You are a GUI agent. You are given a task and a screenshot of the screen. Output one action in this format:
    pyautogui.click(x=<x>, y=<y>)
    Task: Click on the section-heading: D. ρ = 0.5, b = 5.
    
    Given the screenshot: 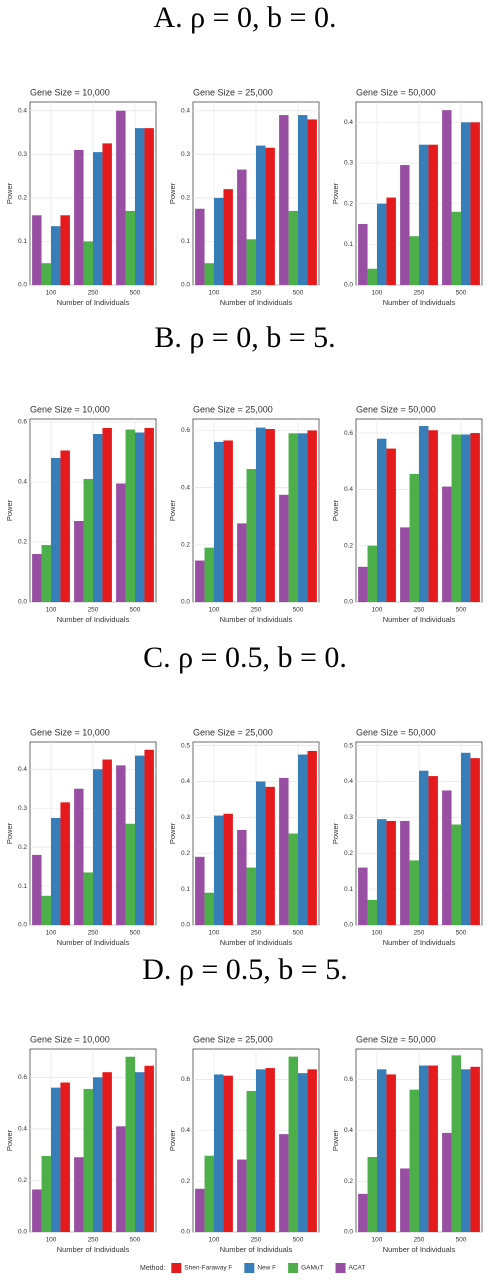 What is the action you would take?
    pyautogui.click(x=244, y=969)
    